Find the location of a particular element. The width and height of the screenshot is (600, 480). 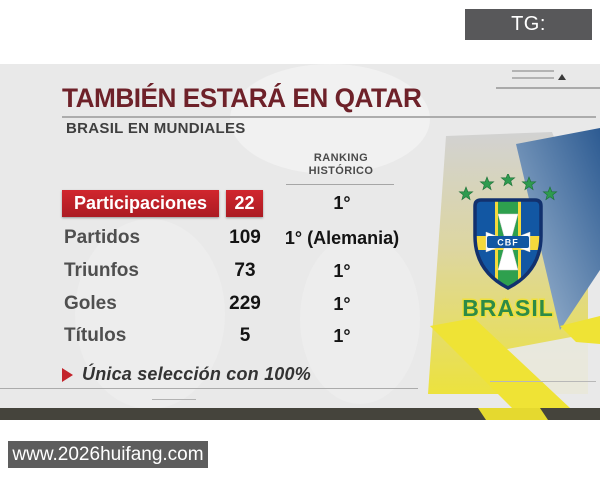

bullet-triangle-icon is located at coordinates (67, 374).